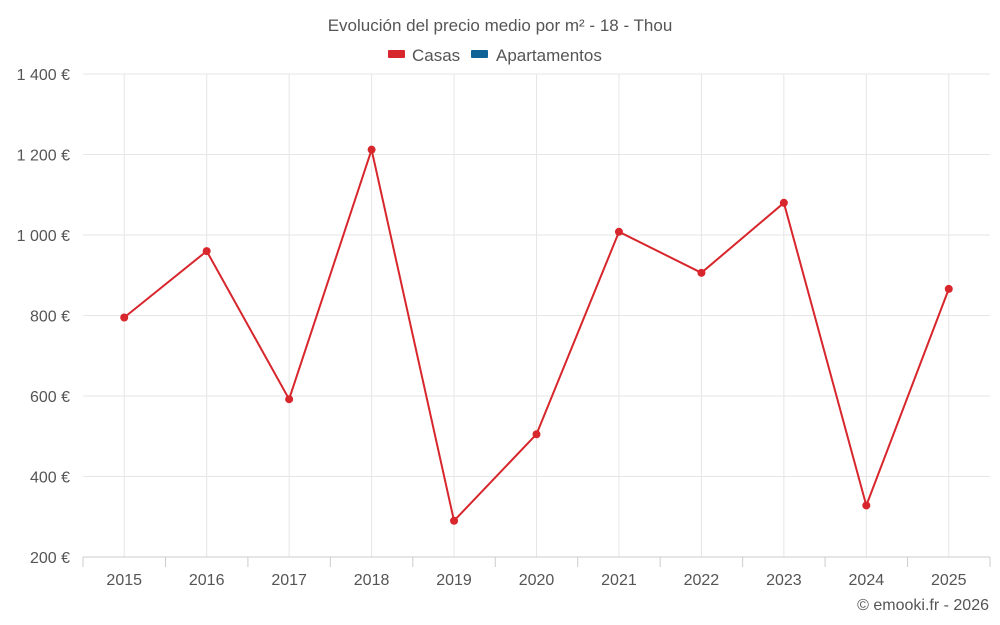  Describe the element at coordinates (454, 580) in the screenshot. I see `x-tick-label: 2019` at that location.